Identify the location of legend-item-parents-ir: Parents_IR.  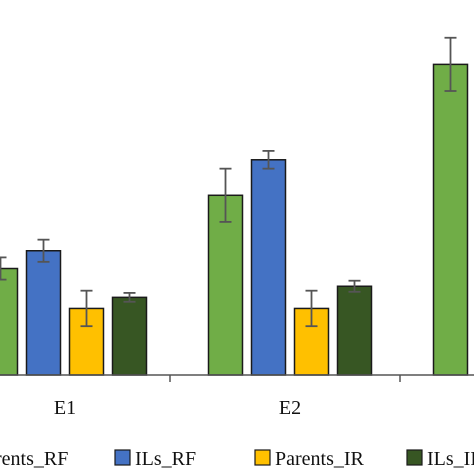
(309, 459).